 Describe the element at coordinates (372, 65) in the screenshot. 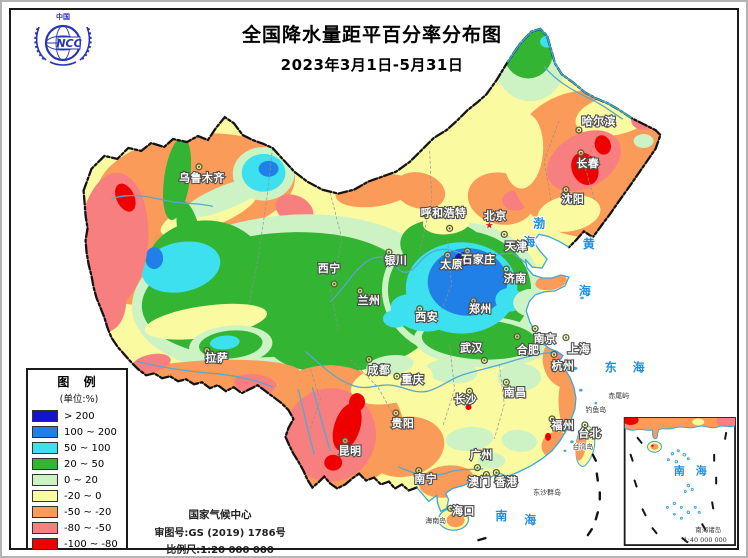

I see `page-subtitle: 2023年3月1日-5月31日` at that location.